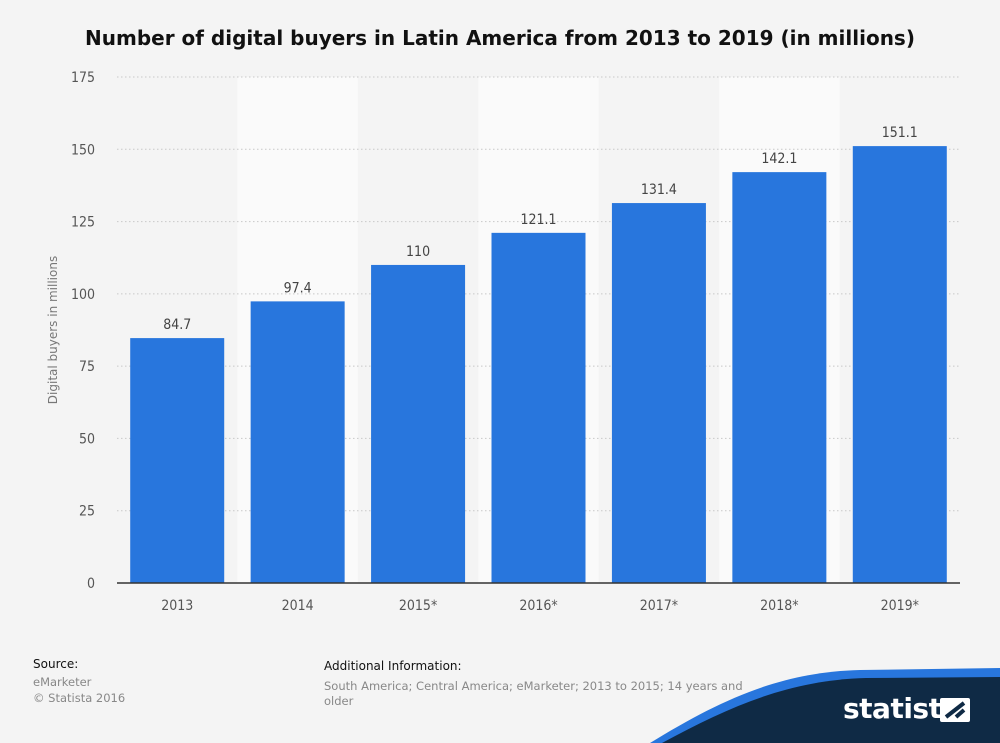  What do you see at coordinates (62, 682) in the screenshot?
I see `source-line-1: eMarketer` at bounding box center [62, 682].